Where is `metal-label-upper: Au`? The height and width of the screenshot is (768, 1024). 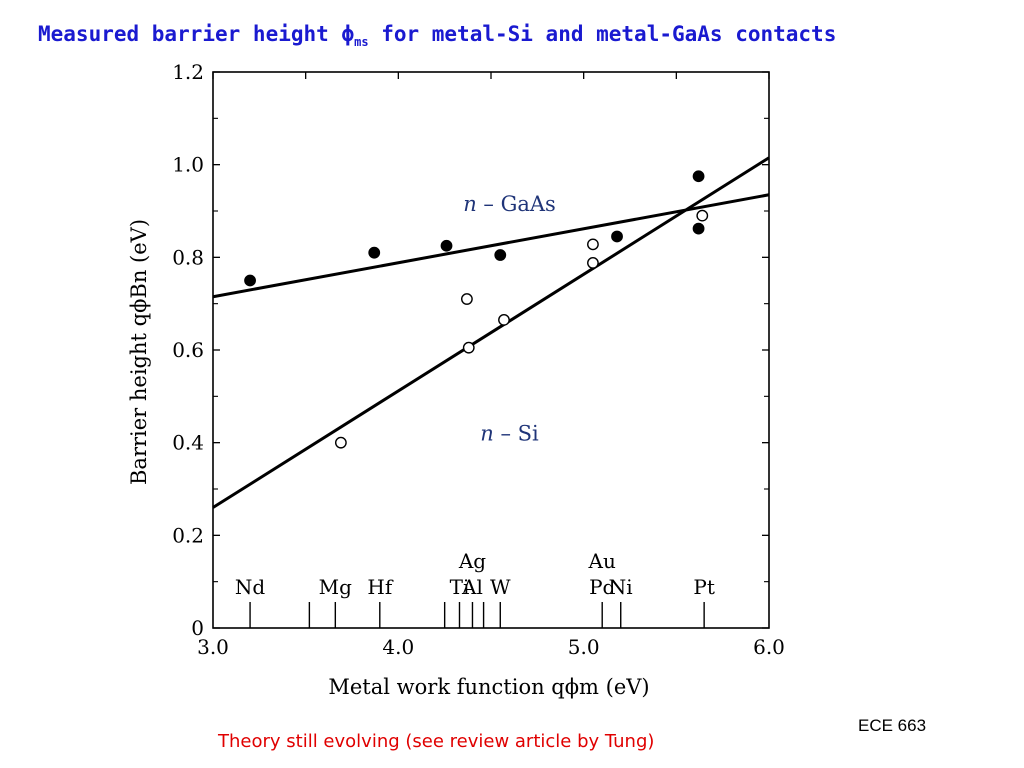
metal-label-upper: Au is located at coordinates (602, 561).